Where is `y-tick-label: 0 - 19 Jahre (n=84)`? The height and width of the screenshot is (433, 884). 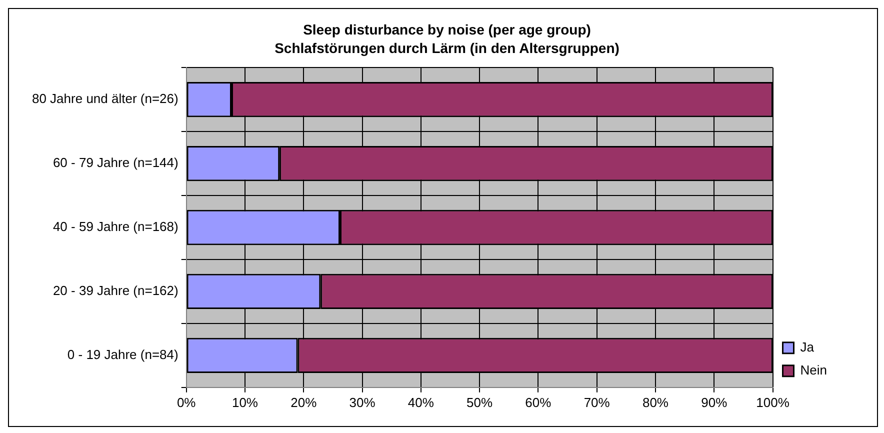
y-tick-label: 0 - 19 Jahre (n=84) is located at coordinates (122, 354).